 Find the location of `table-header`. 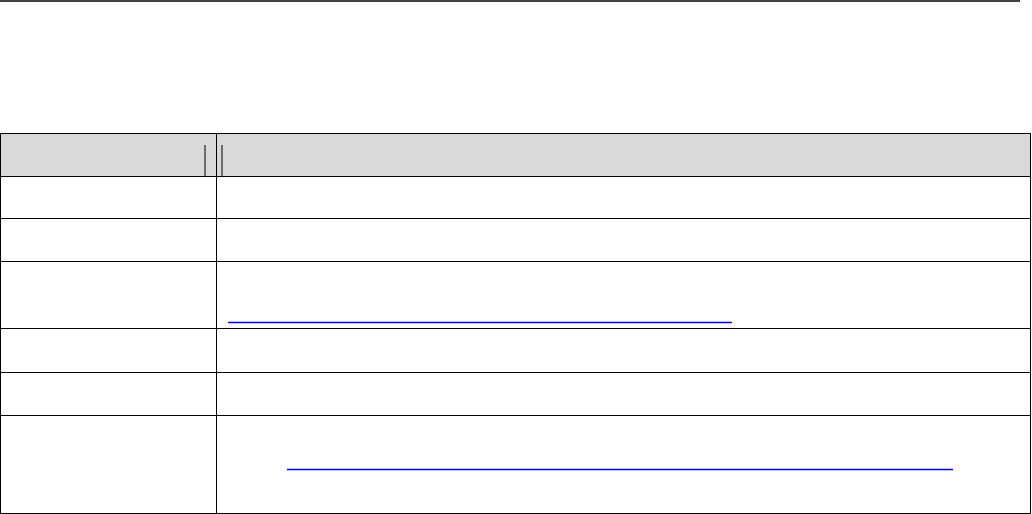

table-header is located at coordinates (515, 155).